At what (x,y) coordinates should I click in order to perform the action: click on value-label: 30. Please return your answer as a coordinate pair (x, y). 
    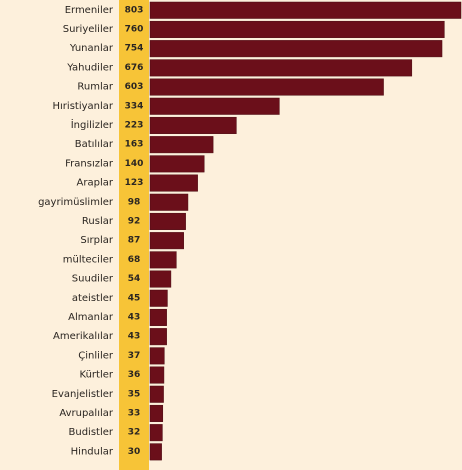
    Looking at the image, I should click on (134, 452).